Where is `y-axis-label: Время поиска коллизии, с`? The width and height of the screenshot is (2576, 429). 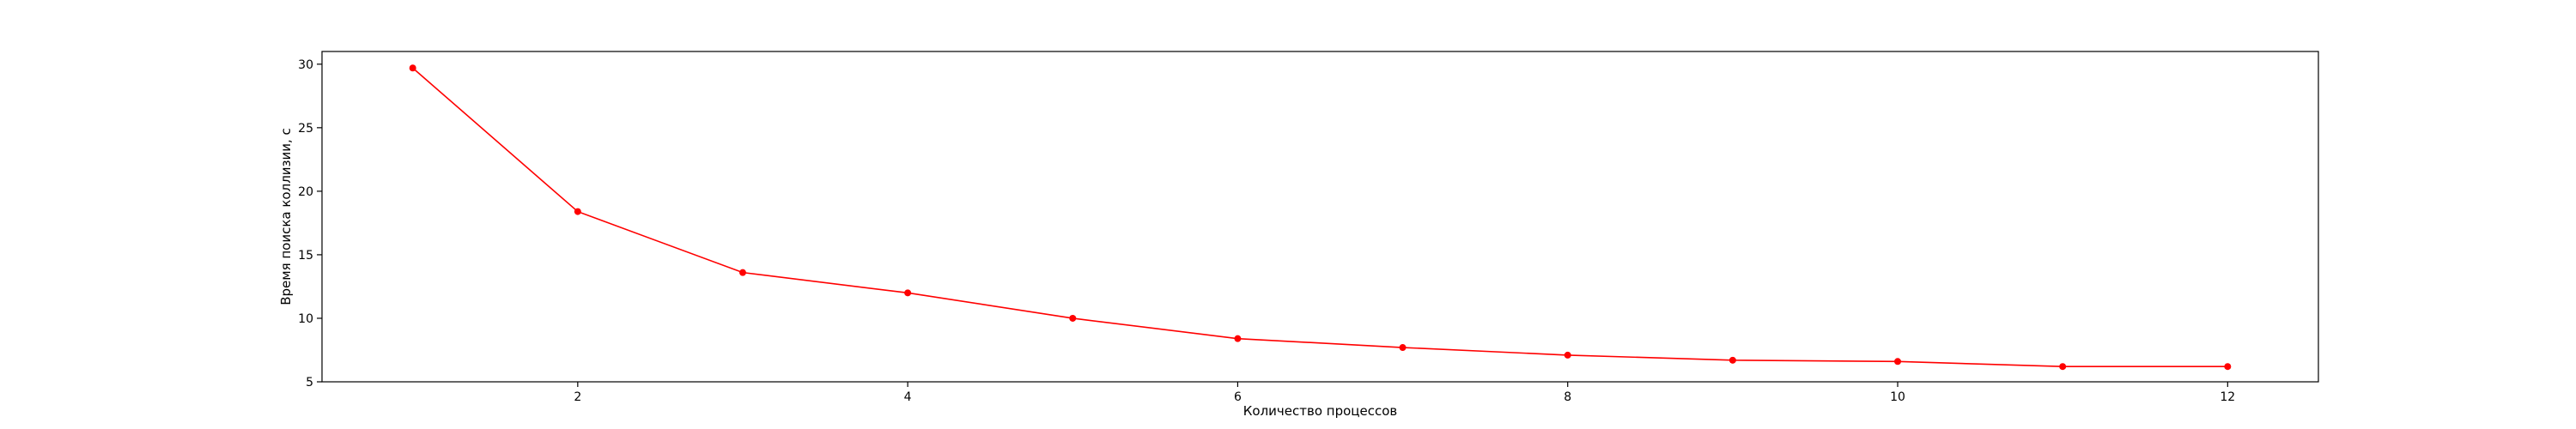 y-axis-label: Время поиска коллизии, с is located at coordinates (286, 216).